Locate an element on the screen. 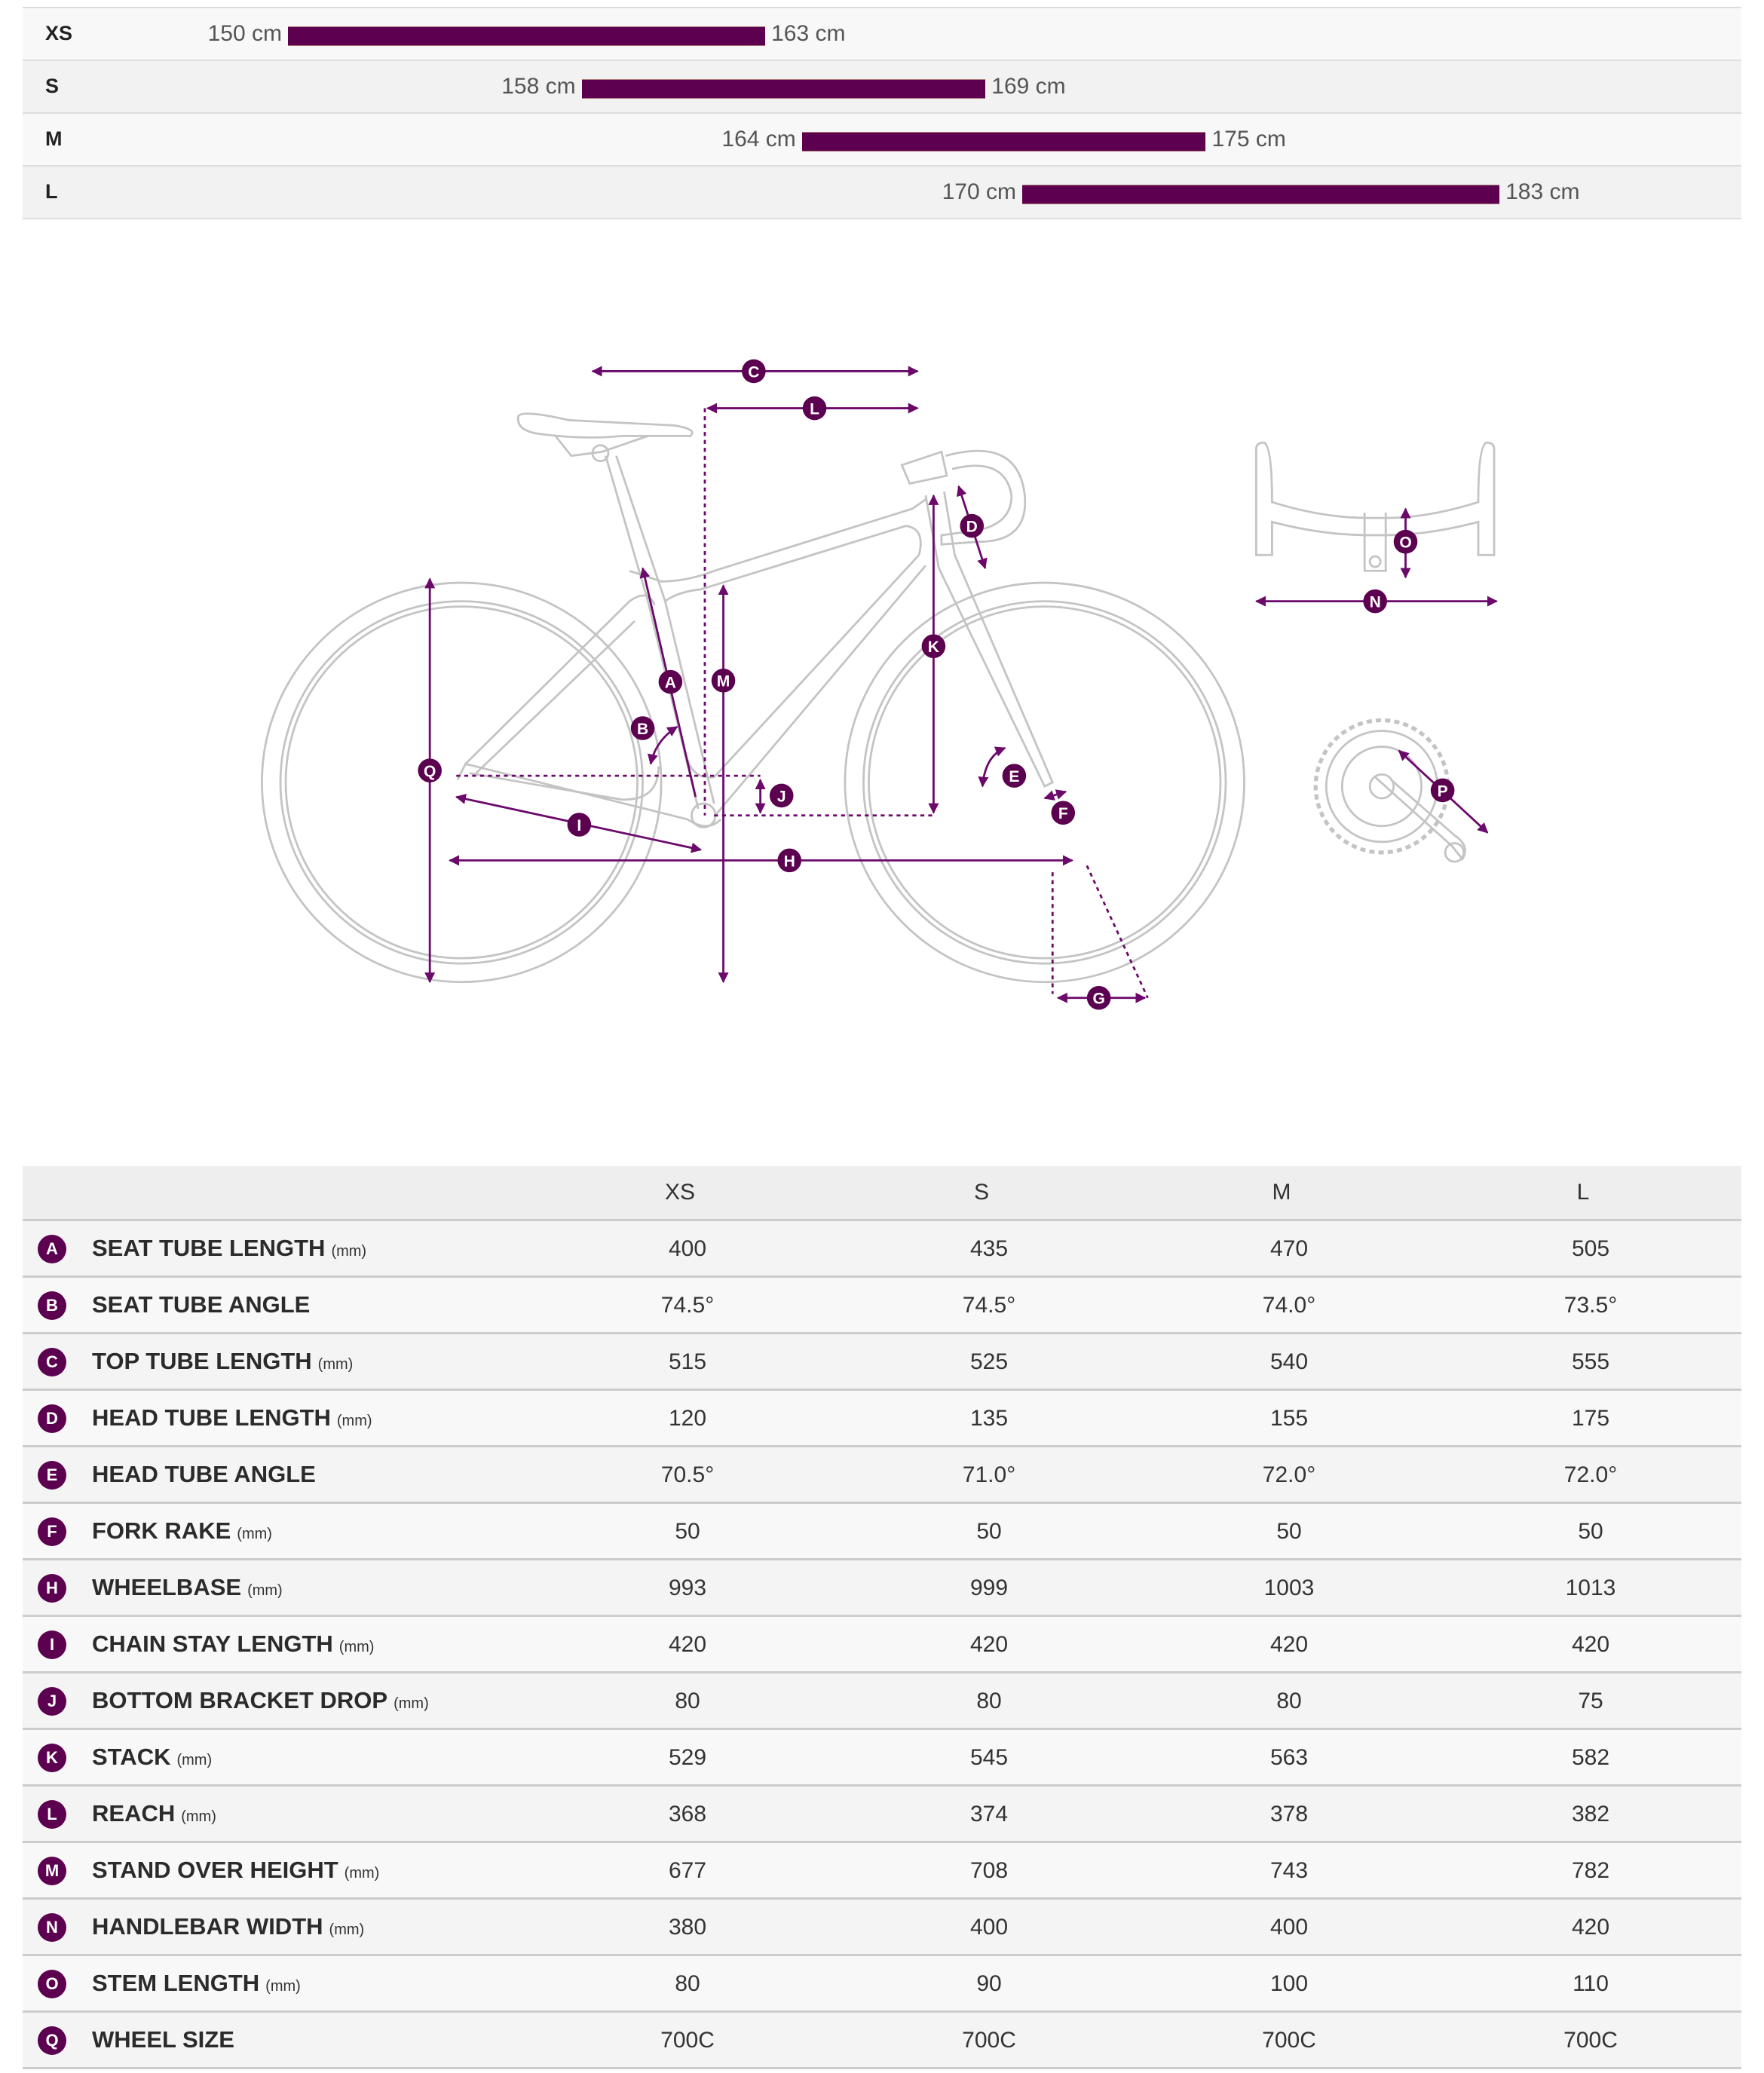 The height and width of the screenshot is (2073, 1764). value-xs: 420 is located at coordinates (687, 1644).